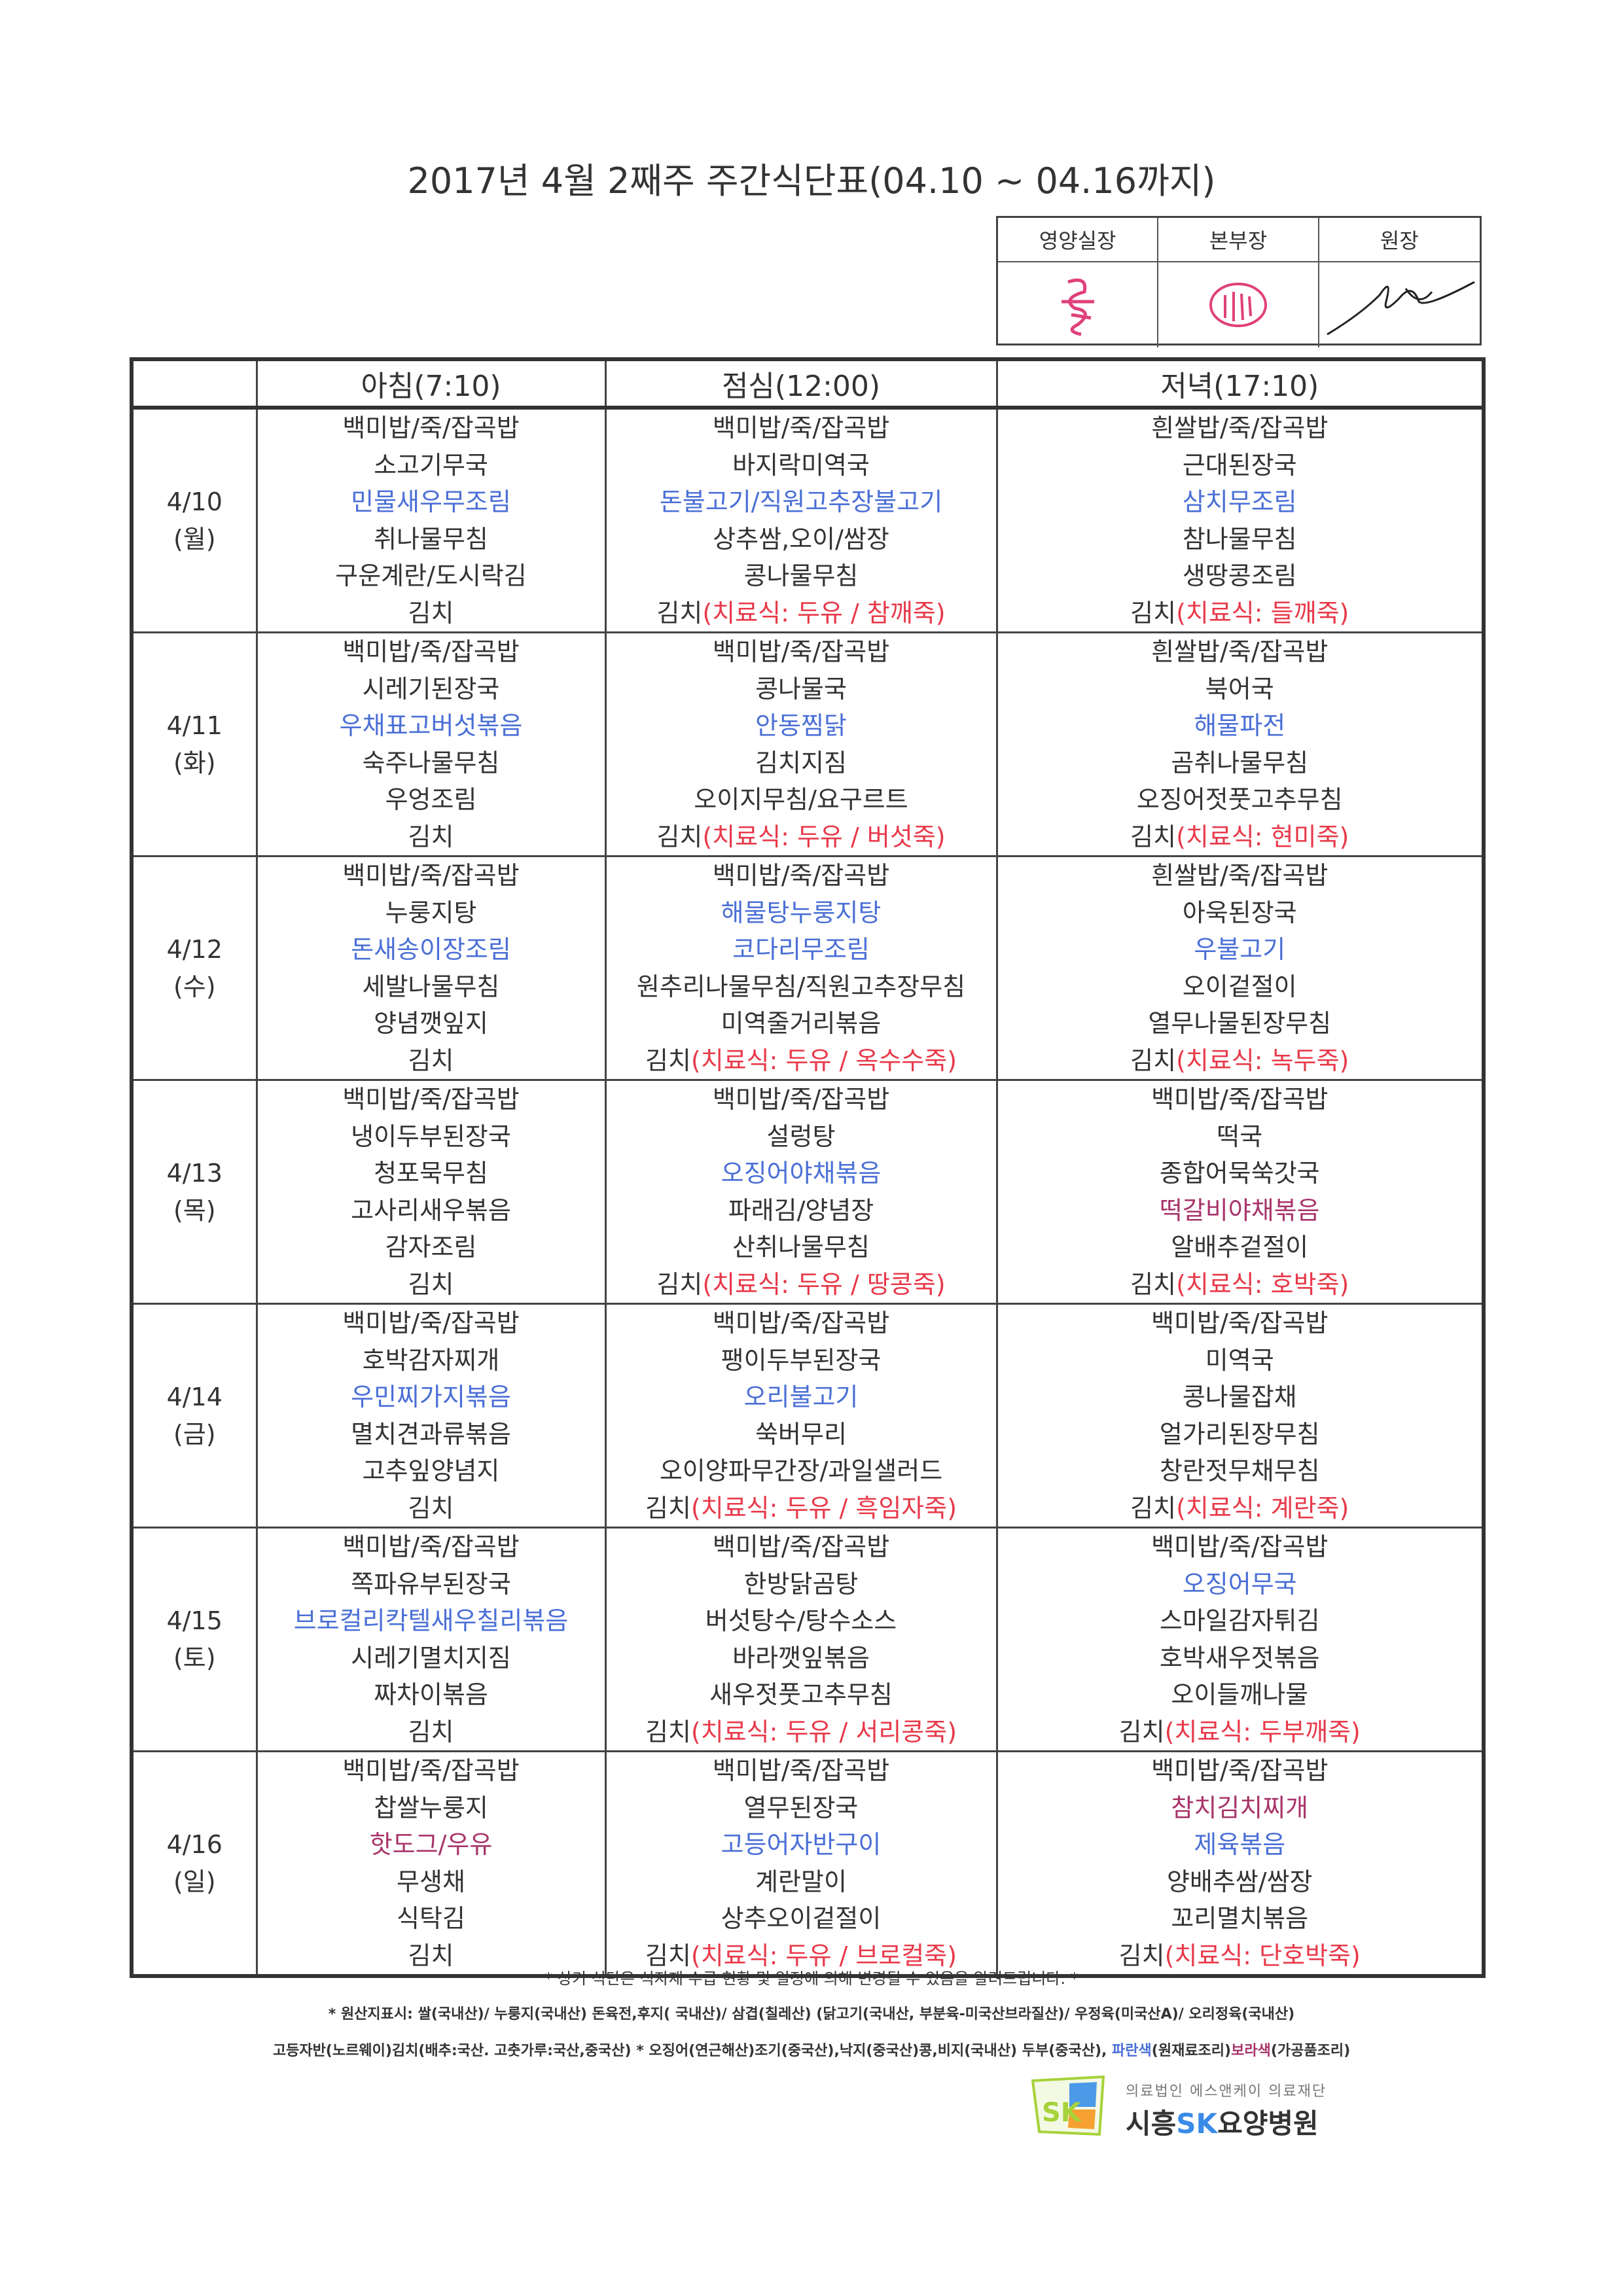 The image size is (1623, 2296). Describe the element at coordinates (801, 1360) in the screenshot. I see `menu-item-text: 팽이두부된장국` at that location.